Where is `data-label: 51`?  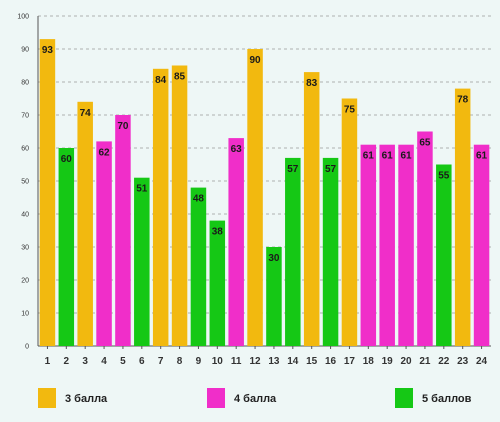 data-label: 51 is located at coordinates (142, 189).